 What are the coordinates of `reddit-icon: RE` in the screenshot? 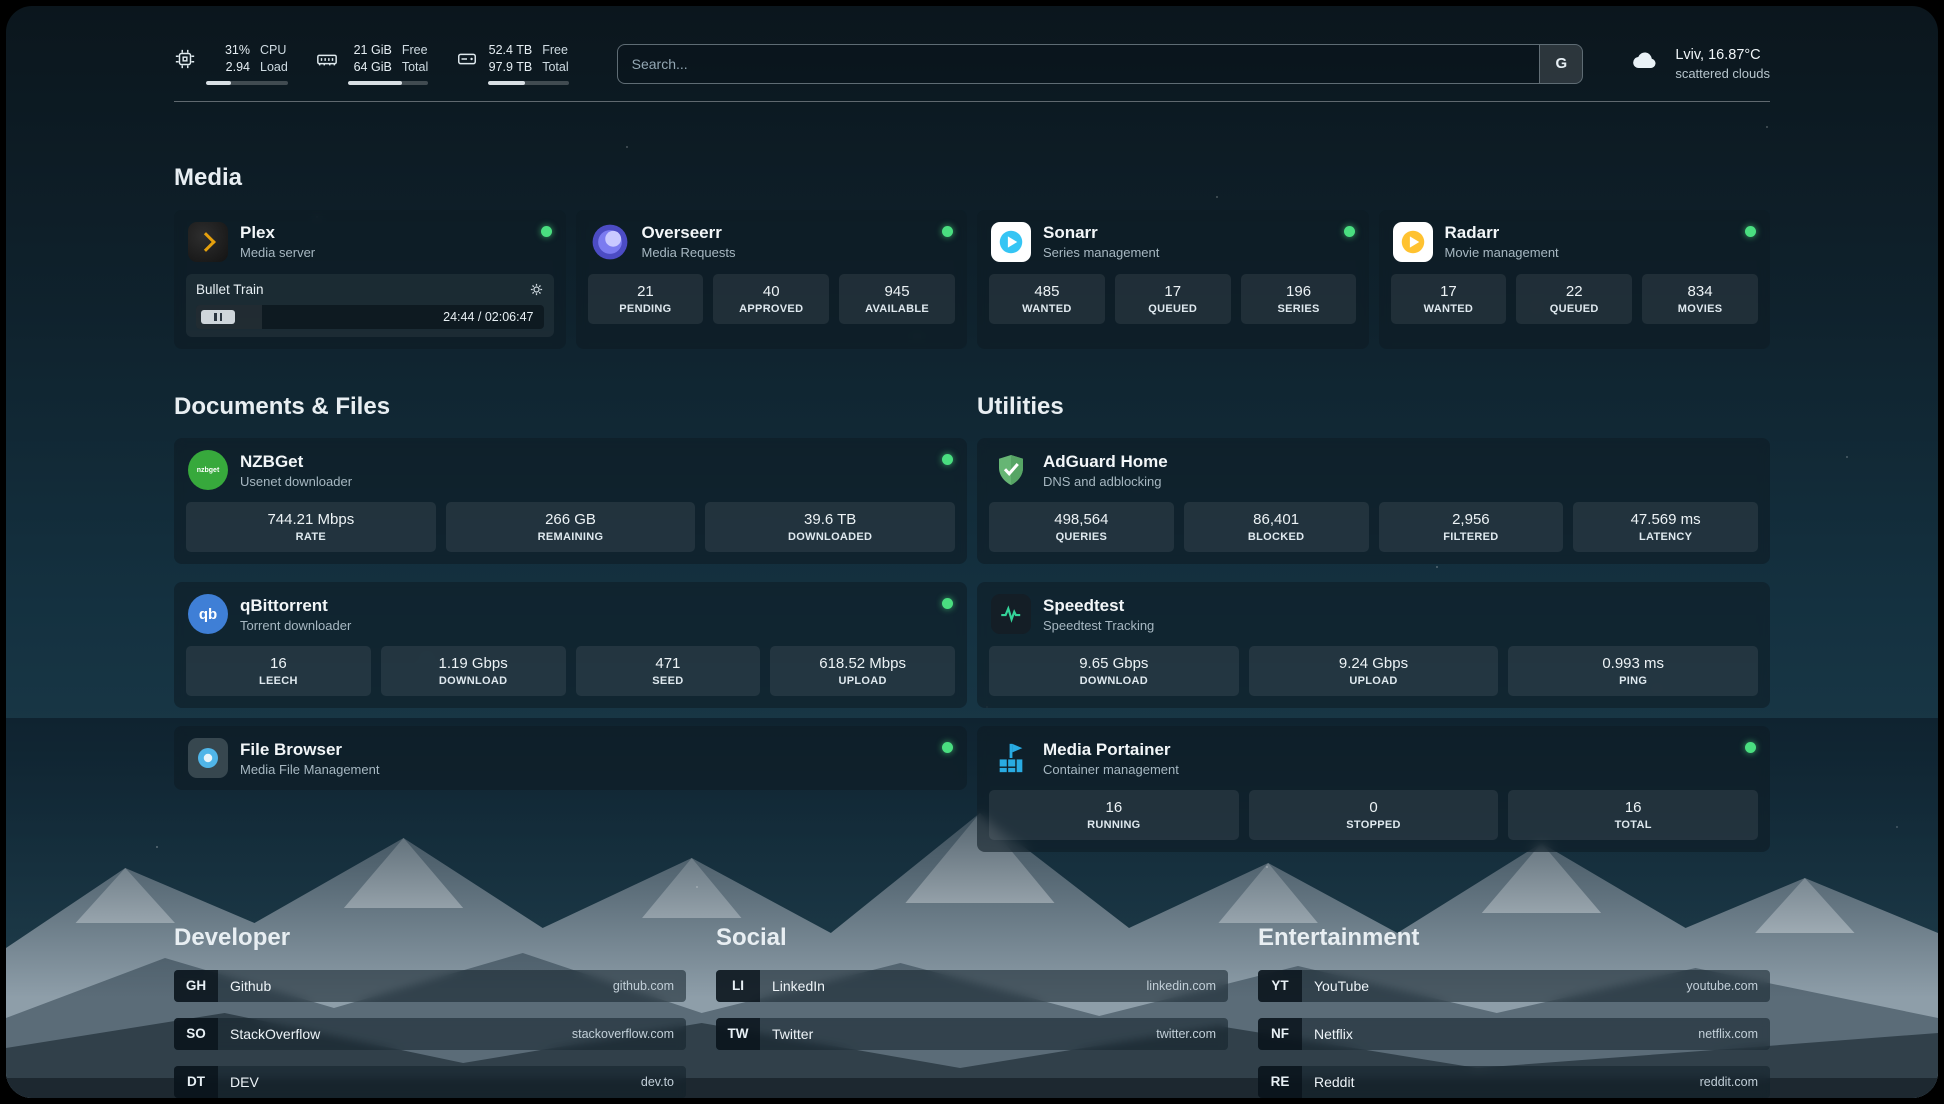 It's located at (1280, 1081).